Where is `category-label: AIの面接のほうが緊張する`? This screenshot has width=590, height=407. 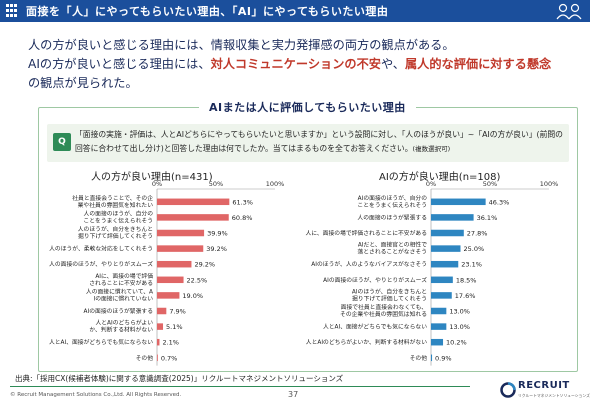 category-label: AIの面接のほうが緊張する is located at coordinates (118, 311).